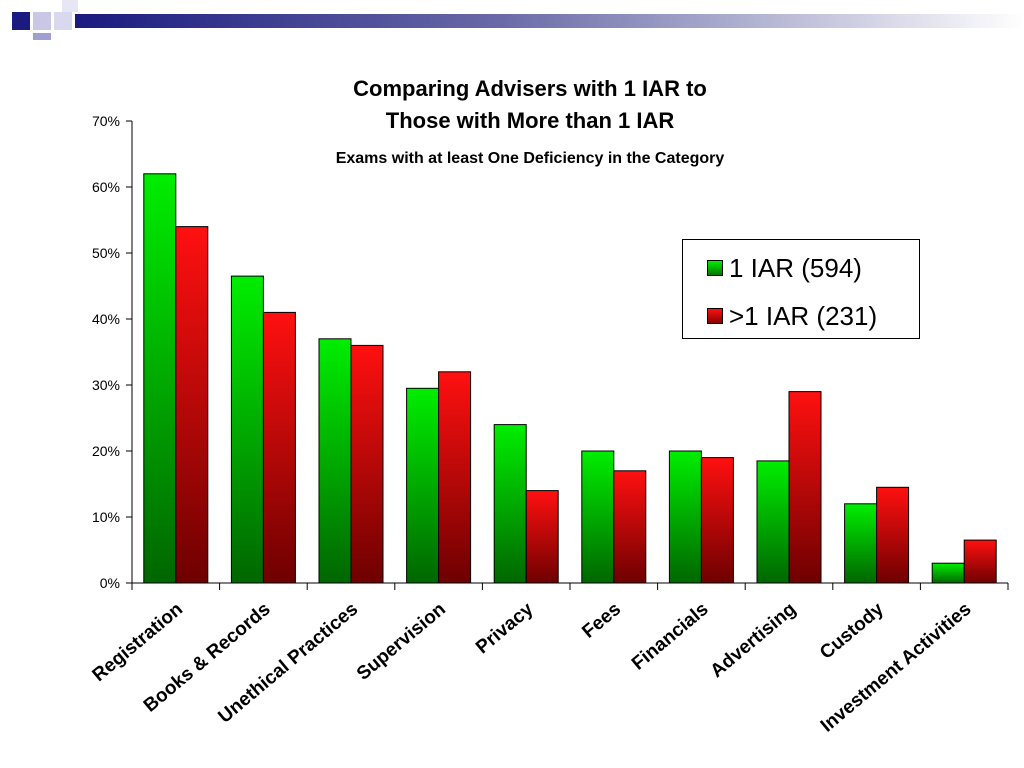 The width and height of the screenshot is (1024, 768). Describe the element at coordinates (852, 630) in the screenshot. I see `x-axis-category-label: Custody` at that location.